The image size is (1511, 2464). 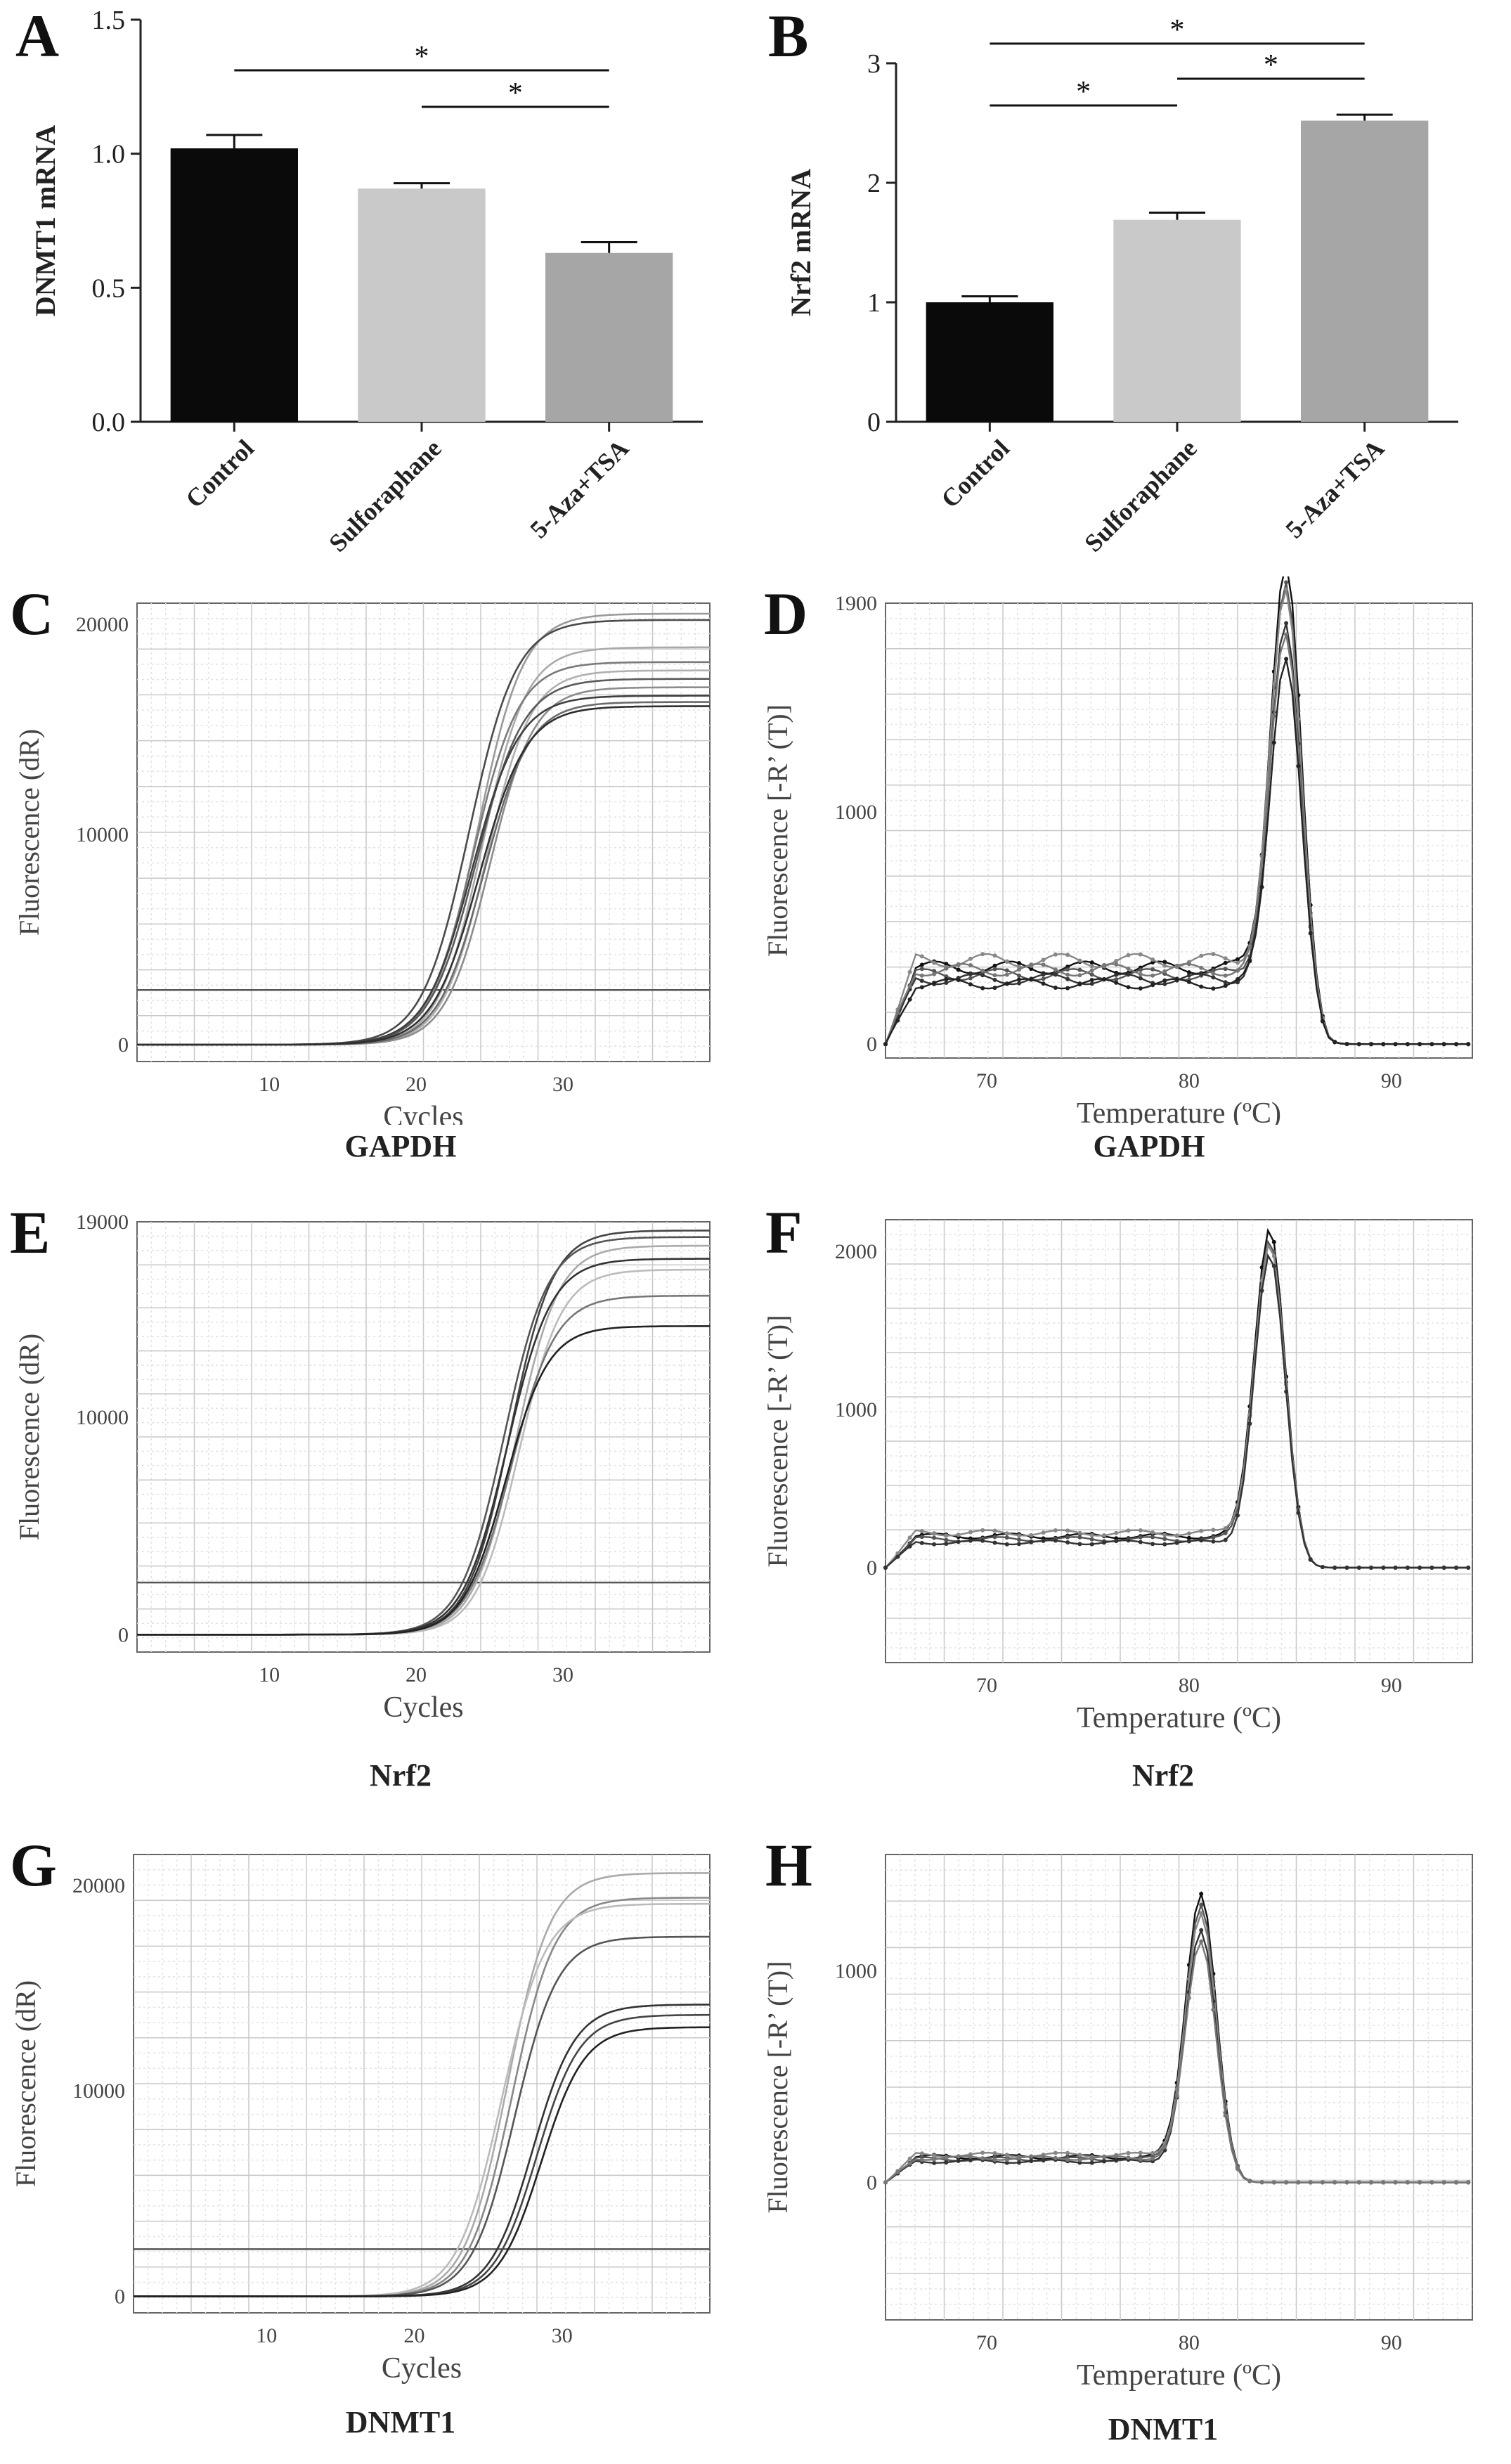 I want to click on x-axis-label: Cycles, so click(x=422, y=2368).